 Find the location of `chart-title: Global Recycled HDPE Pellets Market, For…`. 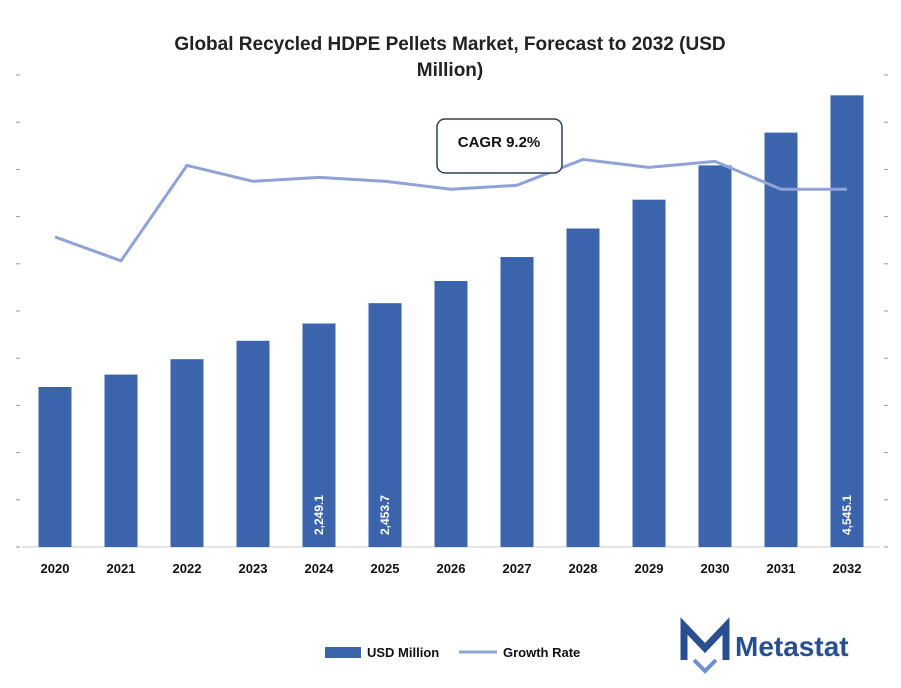

chart-title: Global Recycled HDPE Pellets Market, For… is located at coordinates (449, 57).